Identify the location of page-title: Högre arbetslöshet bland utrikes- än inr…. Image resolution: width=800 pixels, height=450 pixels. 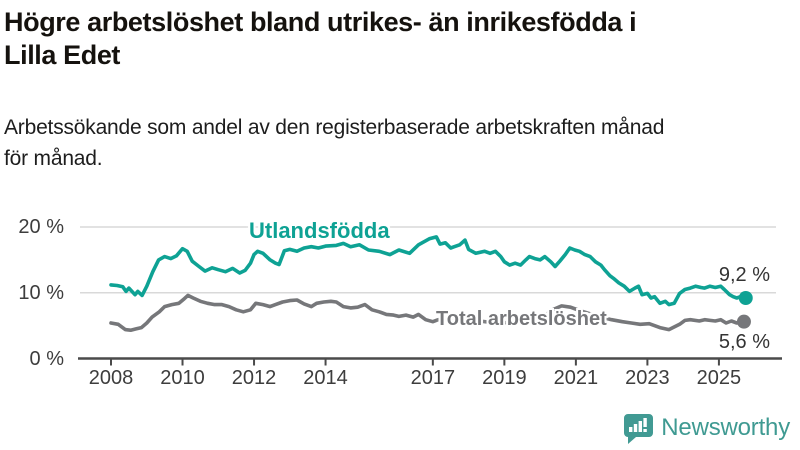
(400, 39).